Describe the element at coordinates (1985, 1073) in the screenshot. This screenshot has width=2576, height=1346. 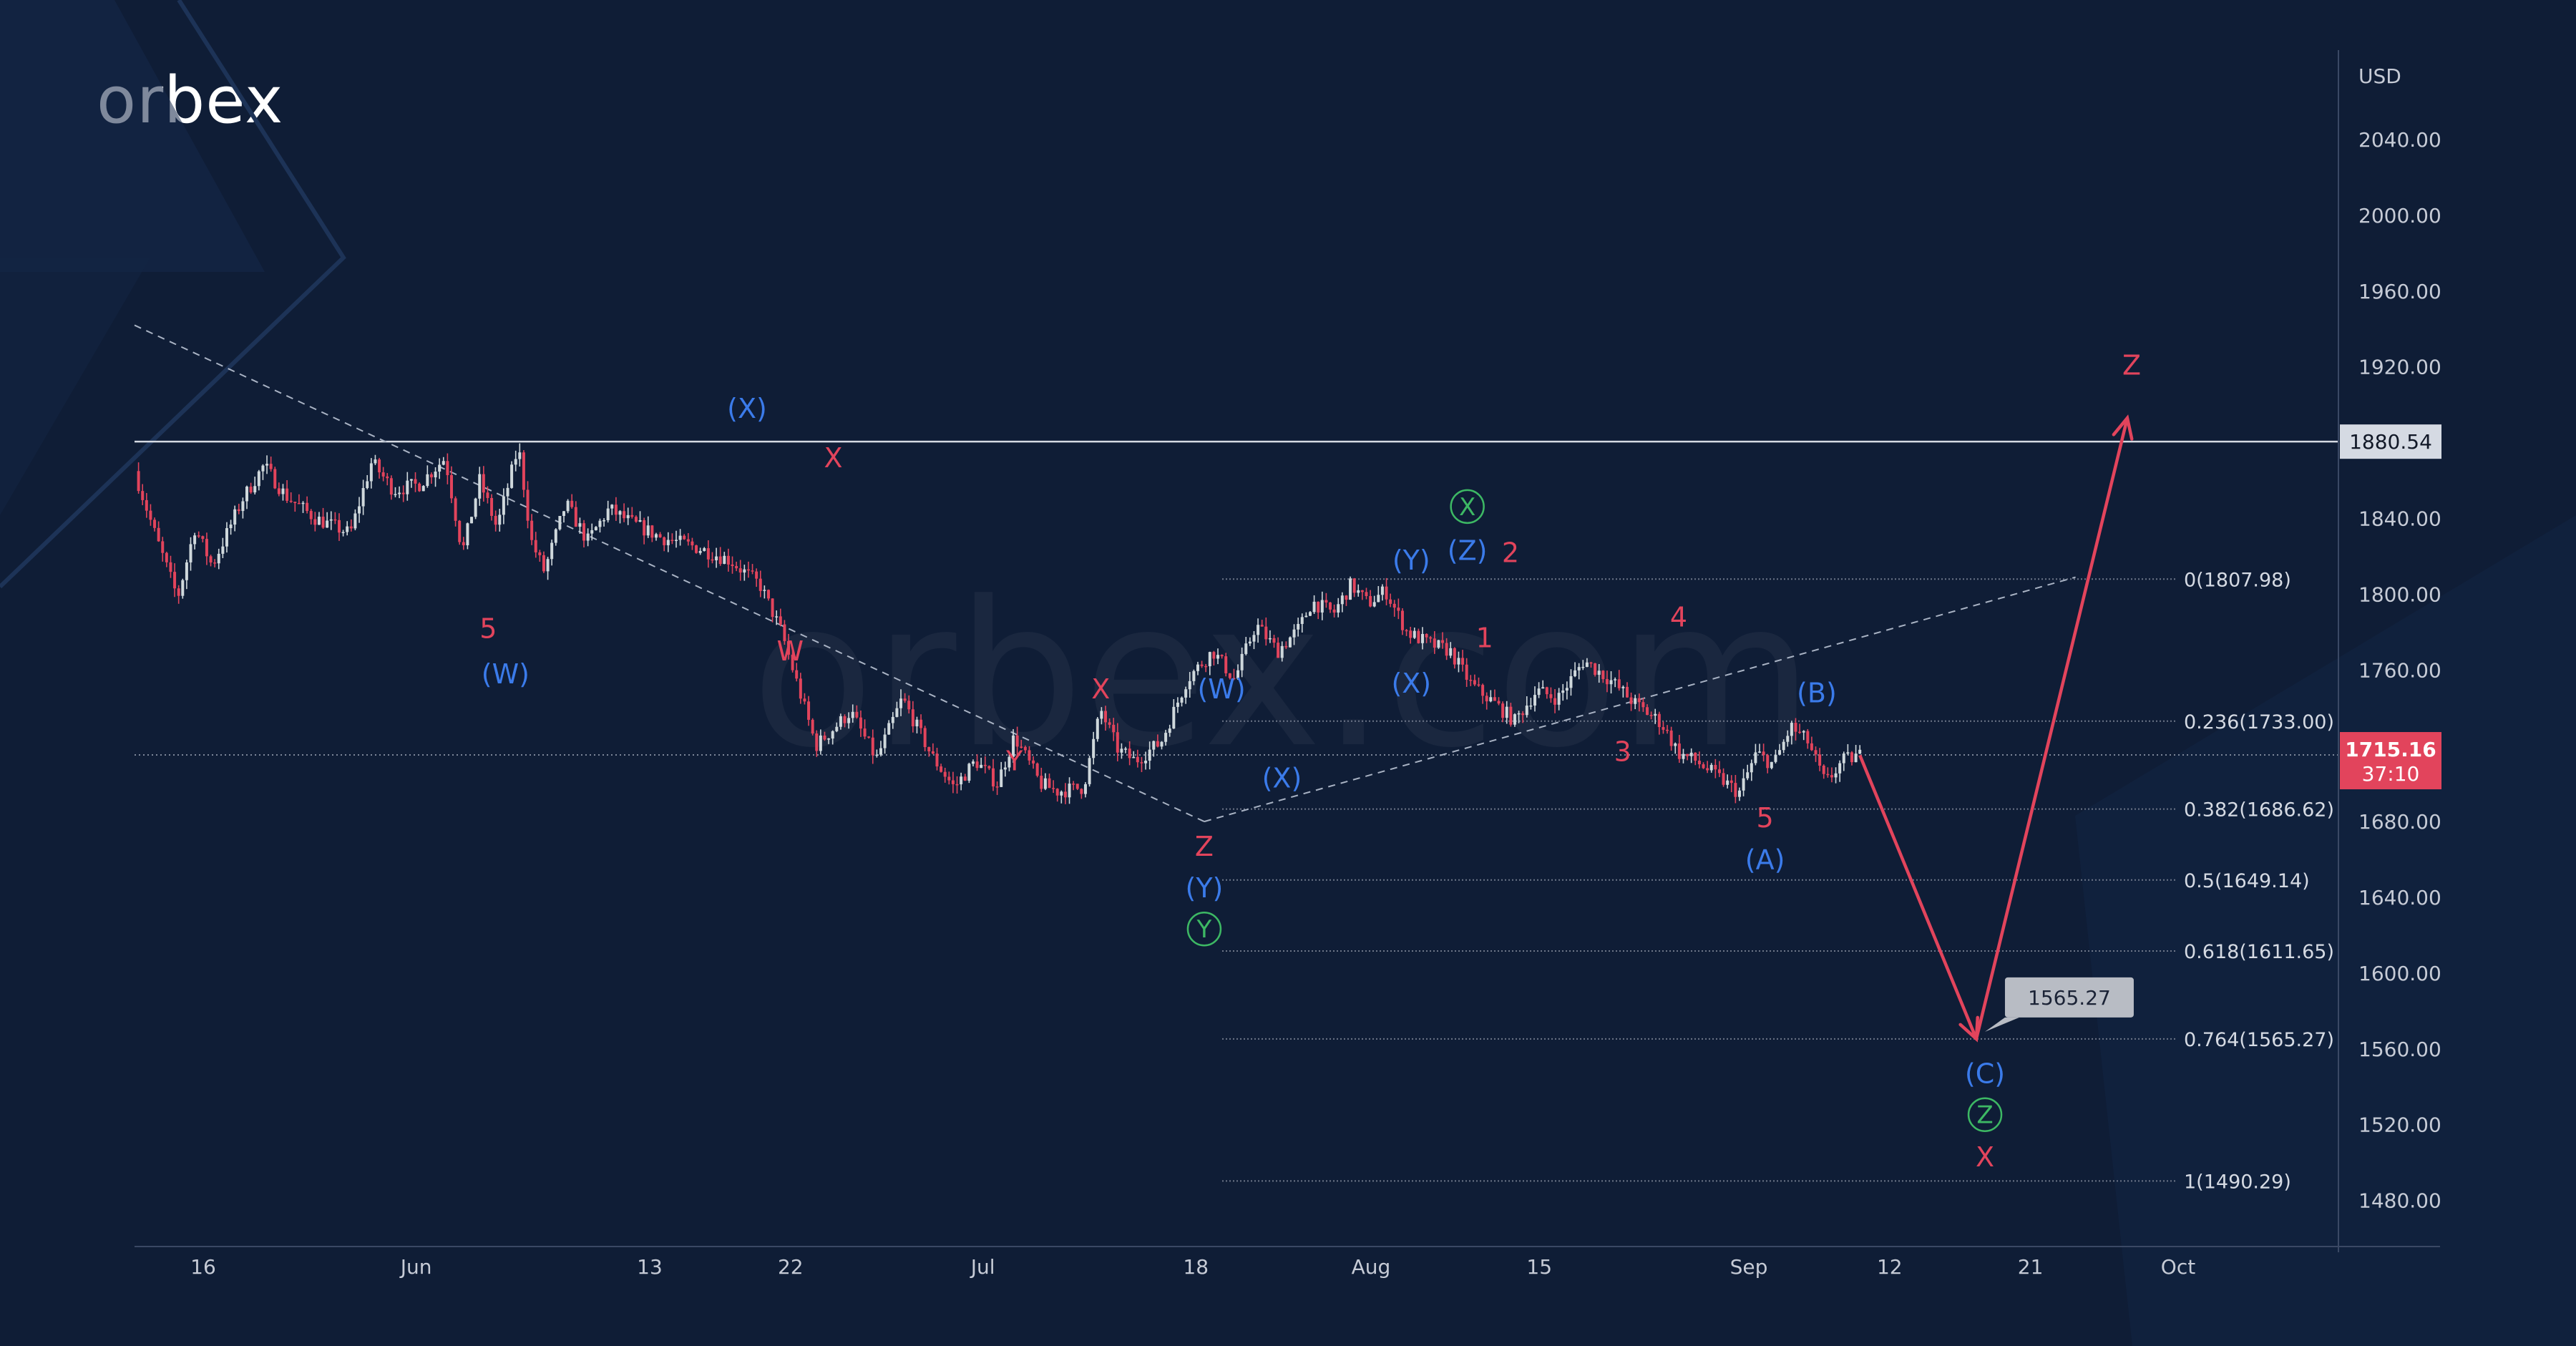
I see `wave-label: (C)` at that location.